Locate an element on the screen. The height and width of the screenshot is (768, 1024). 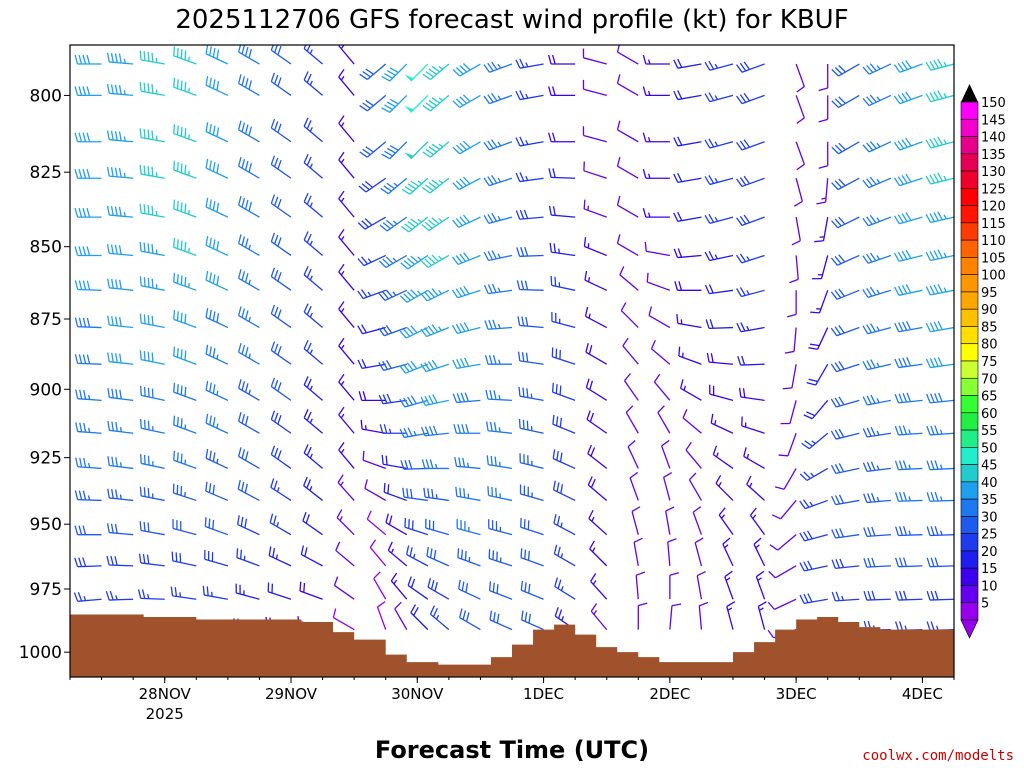
colorbar-label: 80 is located at coordinates (989, 345).